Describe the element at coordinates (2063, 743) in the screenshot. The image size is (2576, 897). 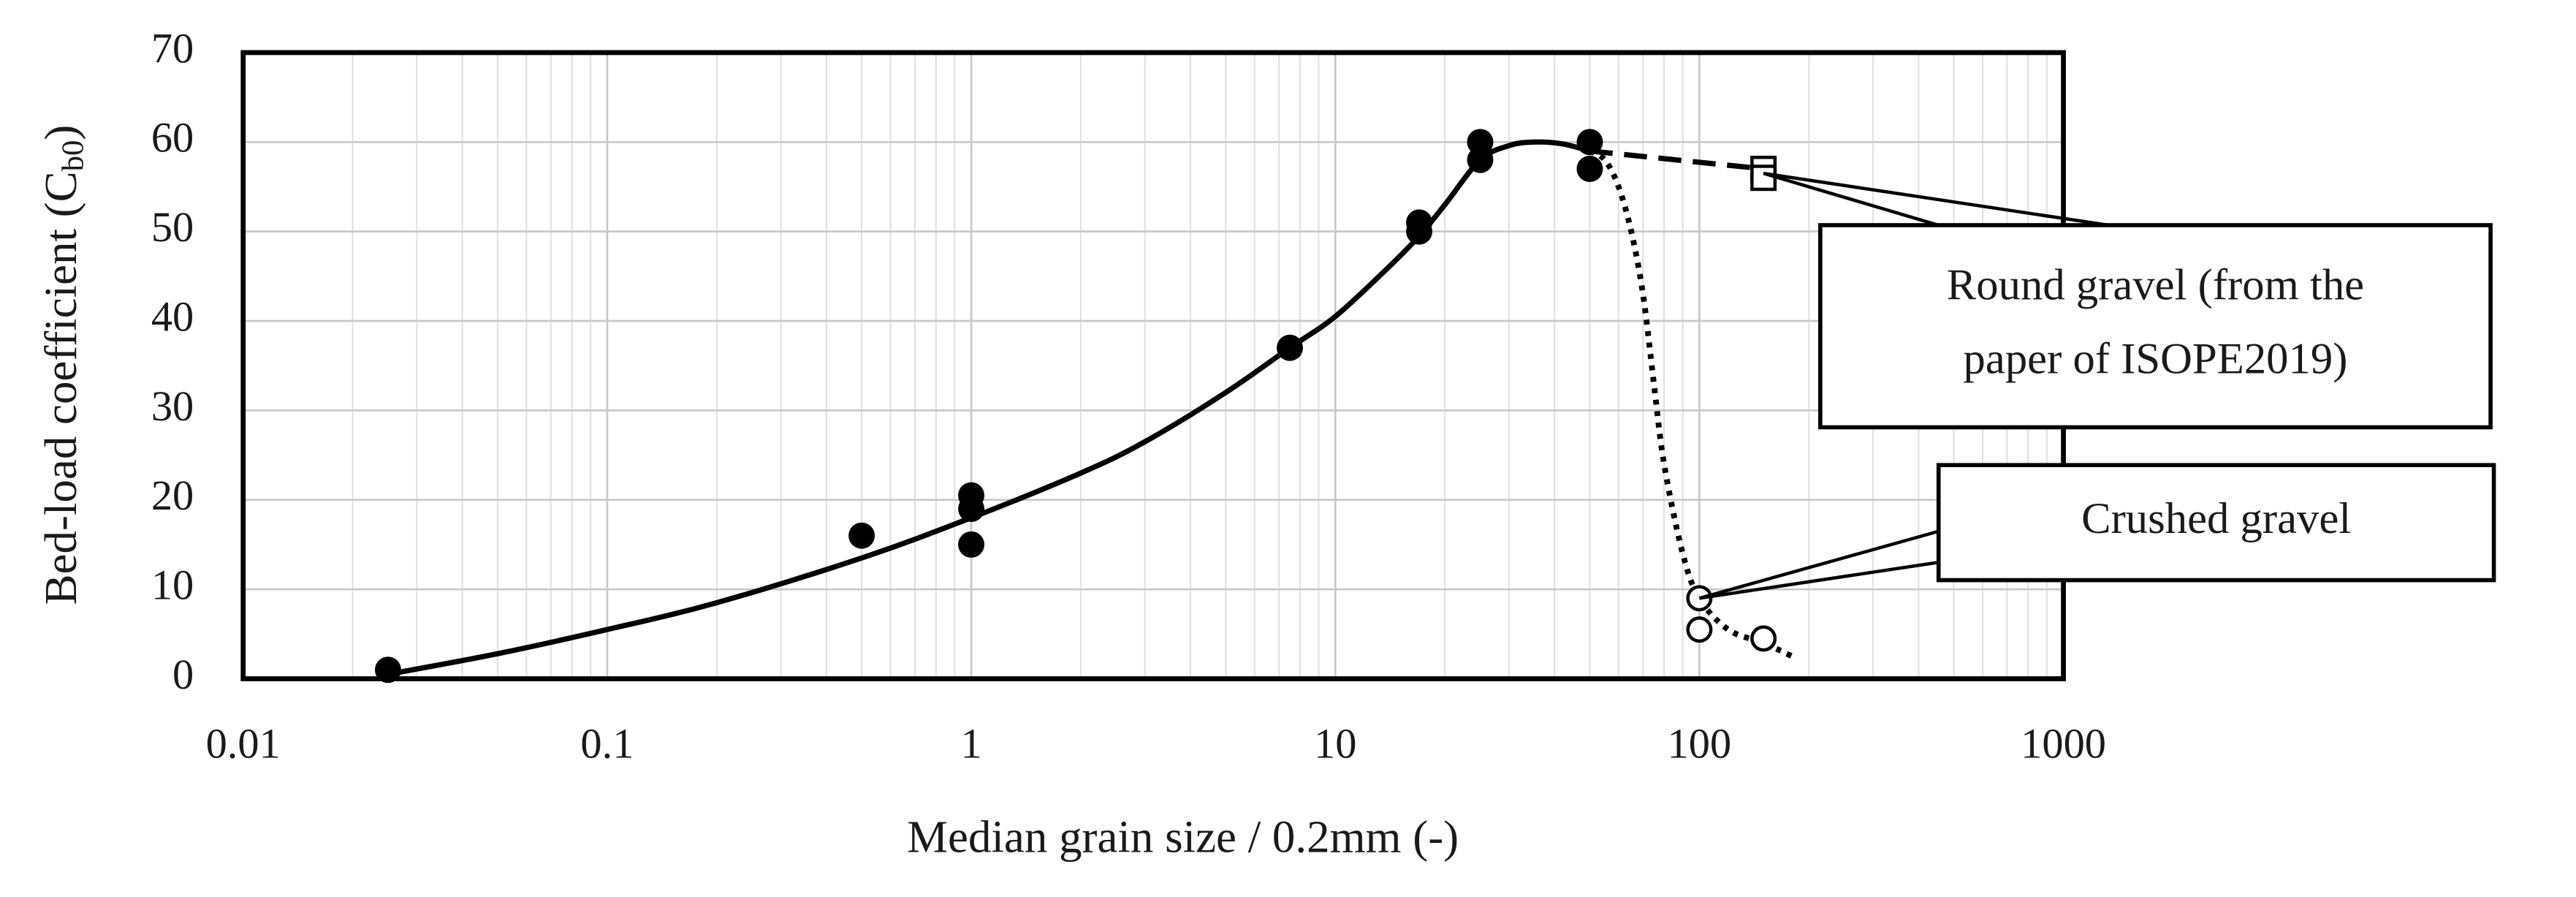
I see `x-tick-label: 1000` at that location.